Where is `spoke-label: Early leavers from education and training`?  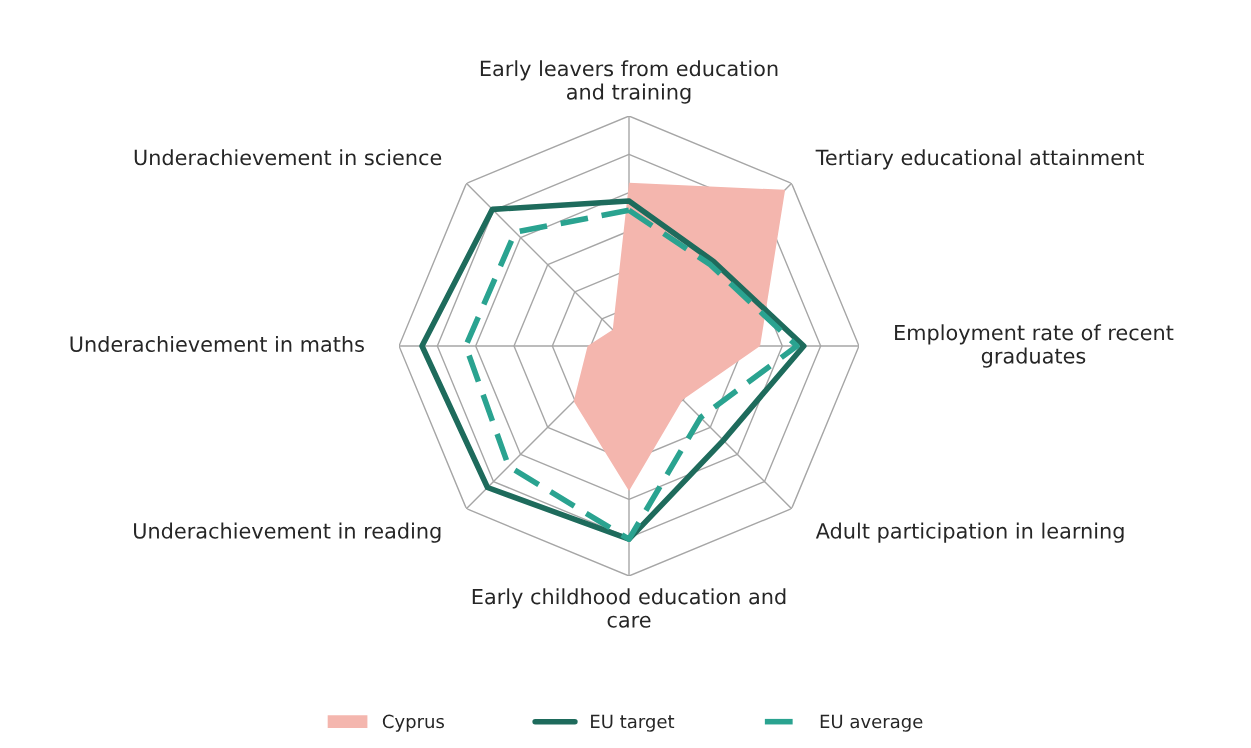
spoke-label: Early leavers from education and training is located at coordinates (629, 82).